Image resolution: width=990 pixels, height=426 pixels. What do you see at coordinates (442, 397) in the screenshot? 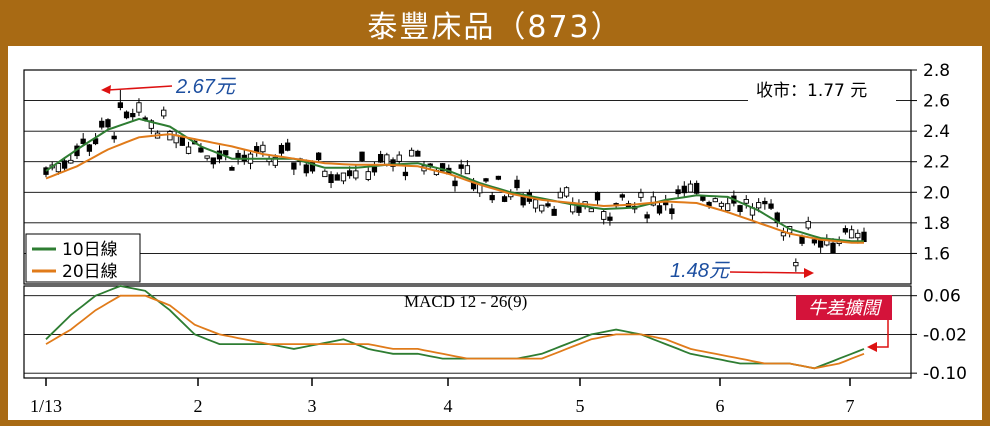
I see `x-axis-ticks: 1/13 2 3 4 5 6 7` at bounding box center [442, 397].